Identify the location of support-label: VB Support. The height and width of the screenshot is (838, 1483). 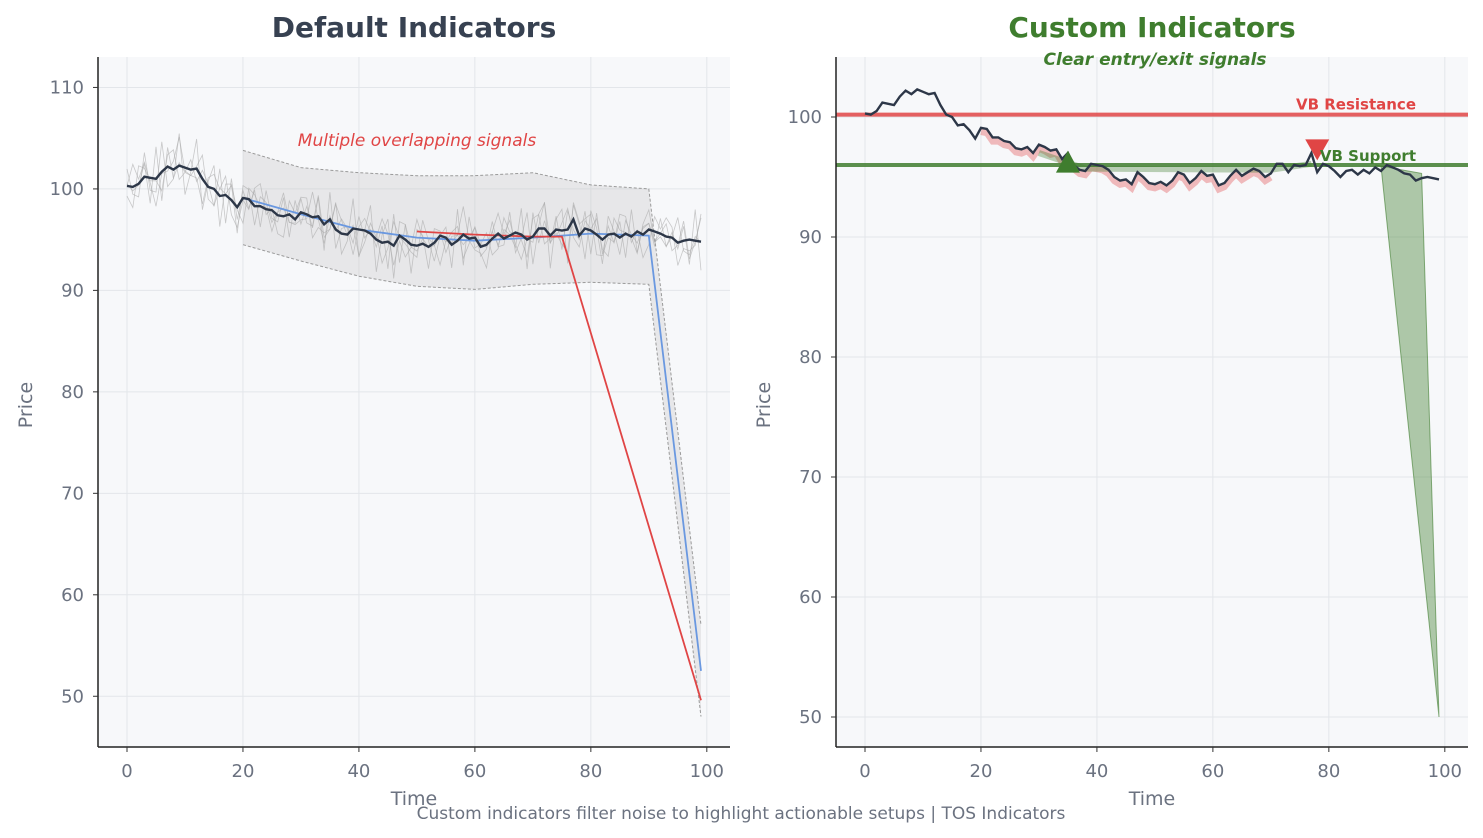
(1368, 156).